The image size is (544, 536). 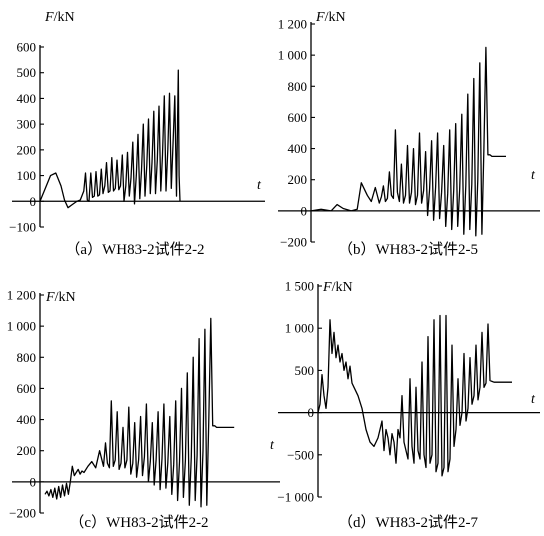 I want to click on y-tick-label-a: 600, so click(x=27, y=47).